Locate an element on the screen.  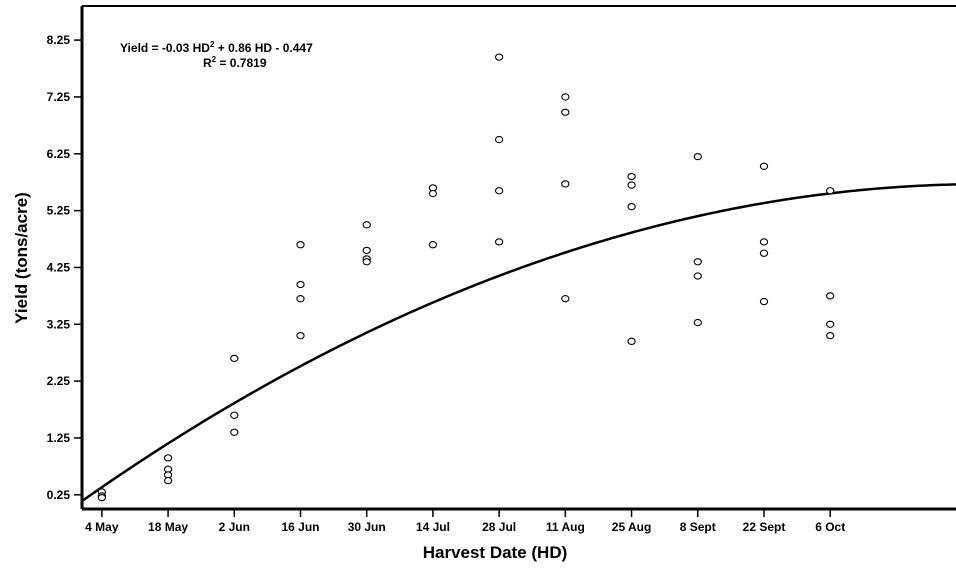
equation-prefix: Yield = -0.03 HD is located at coordinates (165, 48).